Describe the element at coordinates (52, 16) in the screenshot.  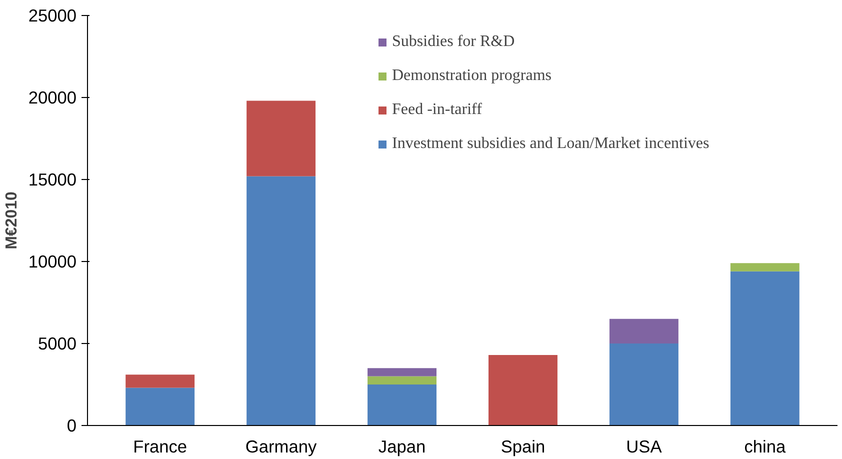
I see `y-tick-label: 25000` at that location.